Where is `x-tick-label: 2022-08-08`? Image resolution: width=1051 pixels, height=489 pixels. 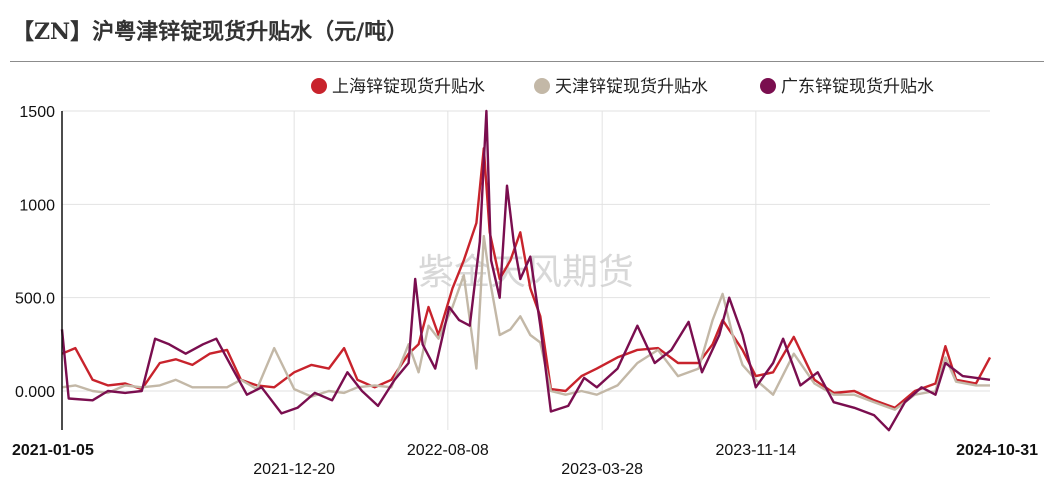
x-tick-label: 2022-08-08 is located at coordinates (448, 450).